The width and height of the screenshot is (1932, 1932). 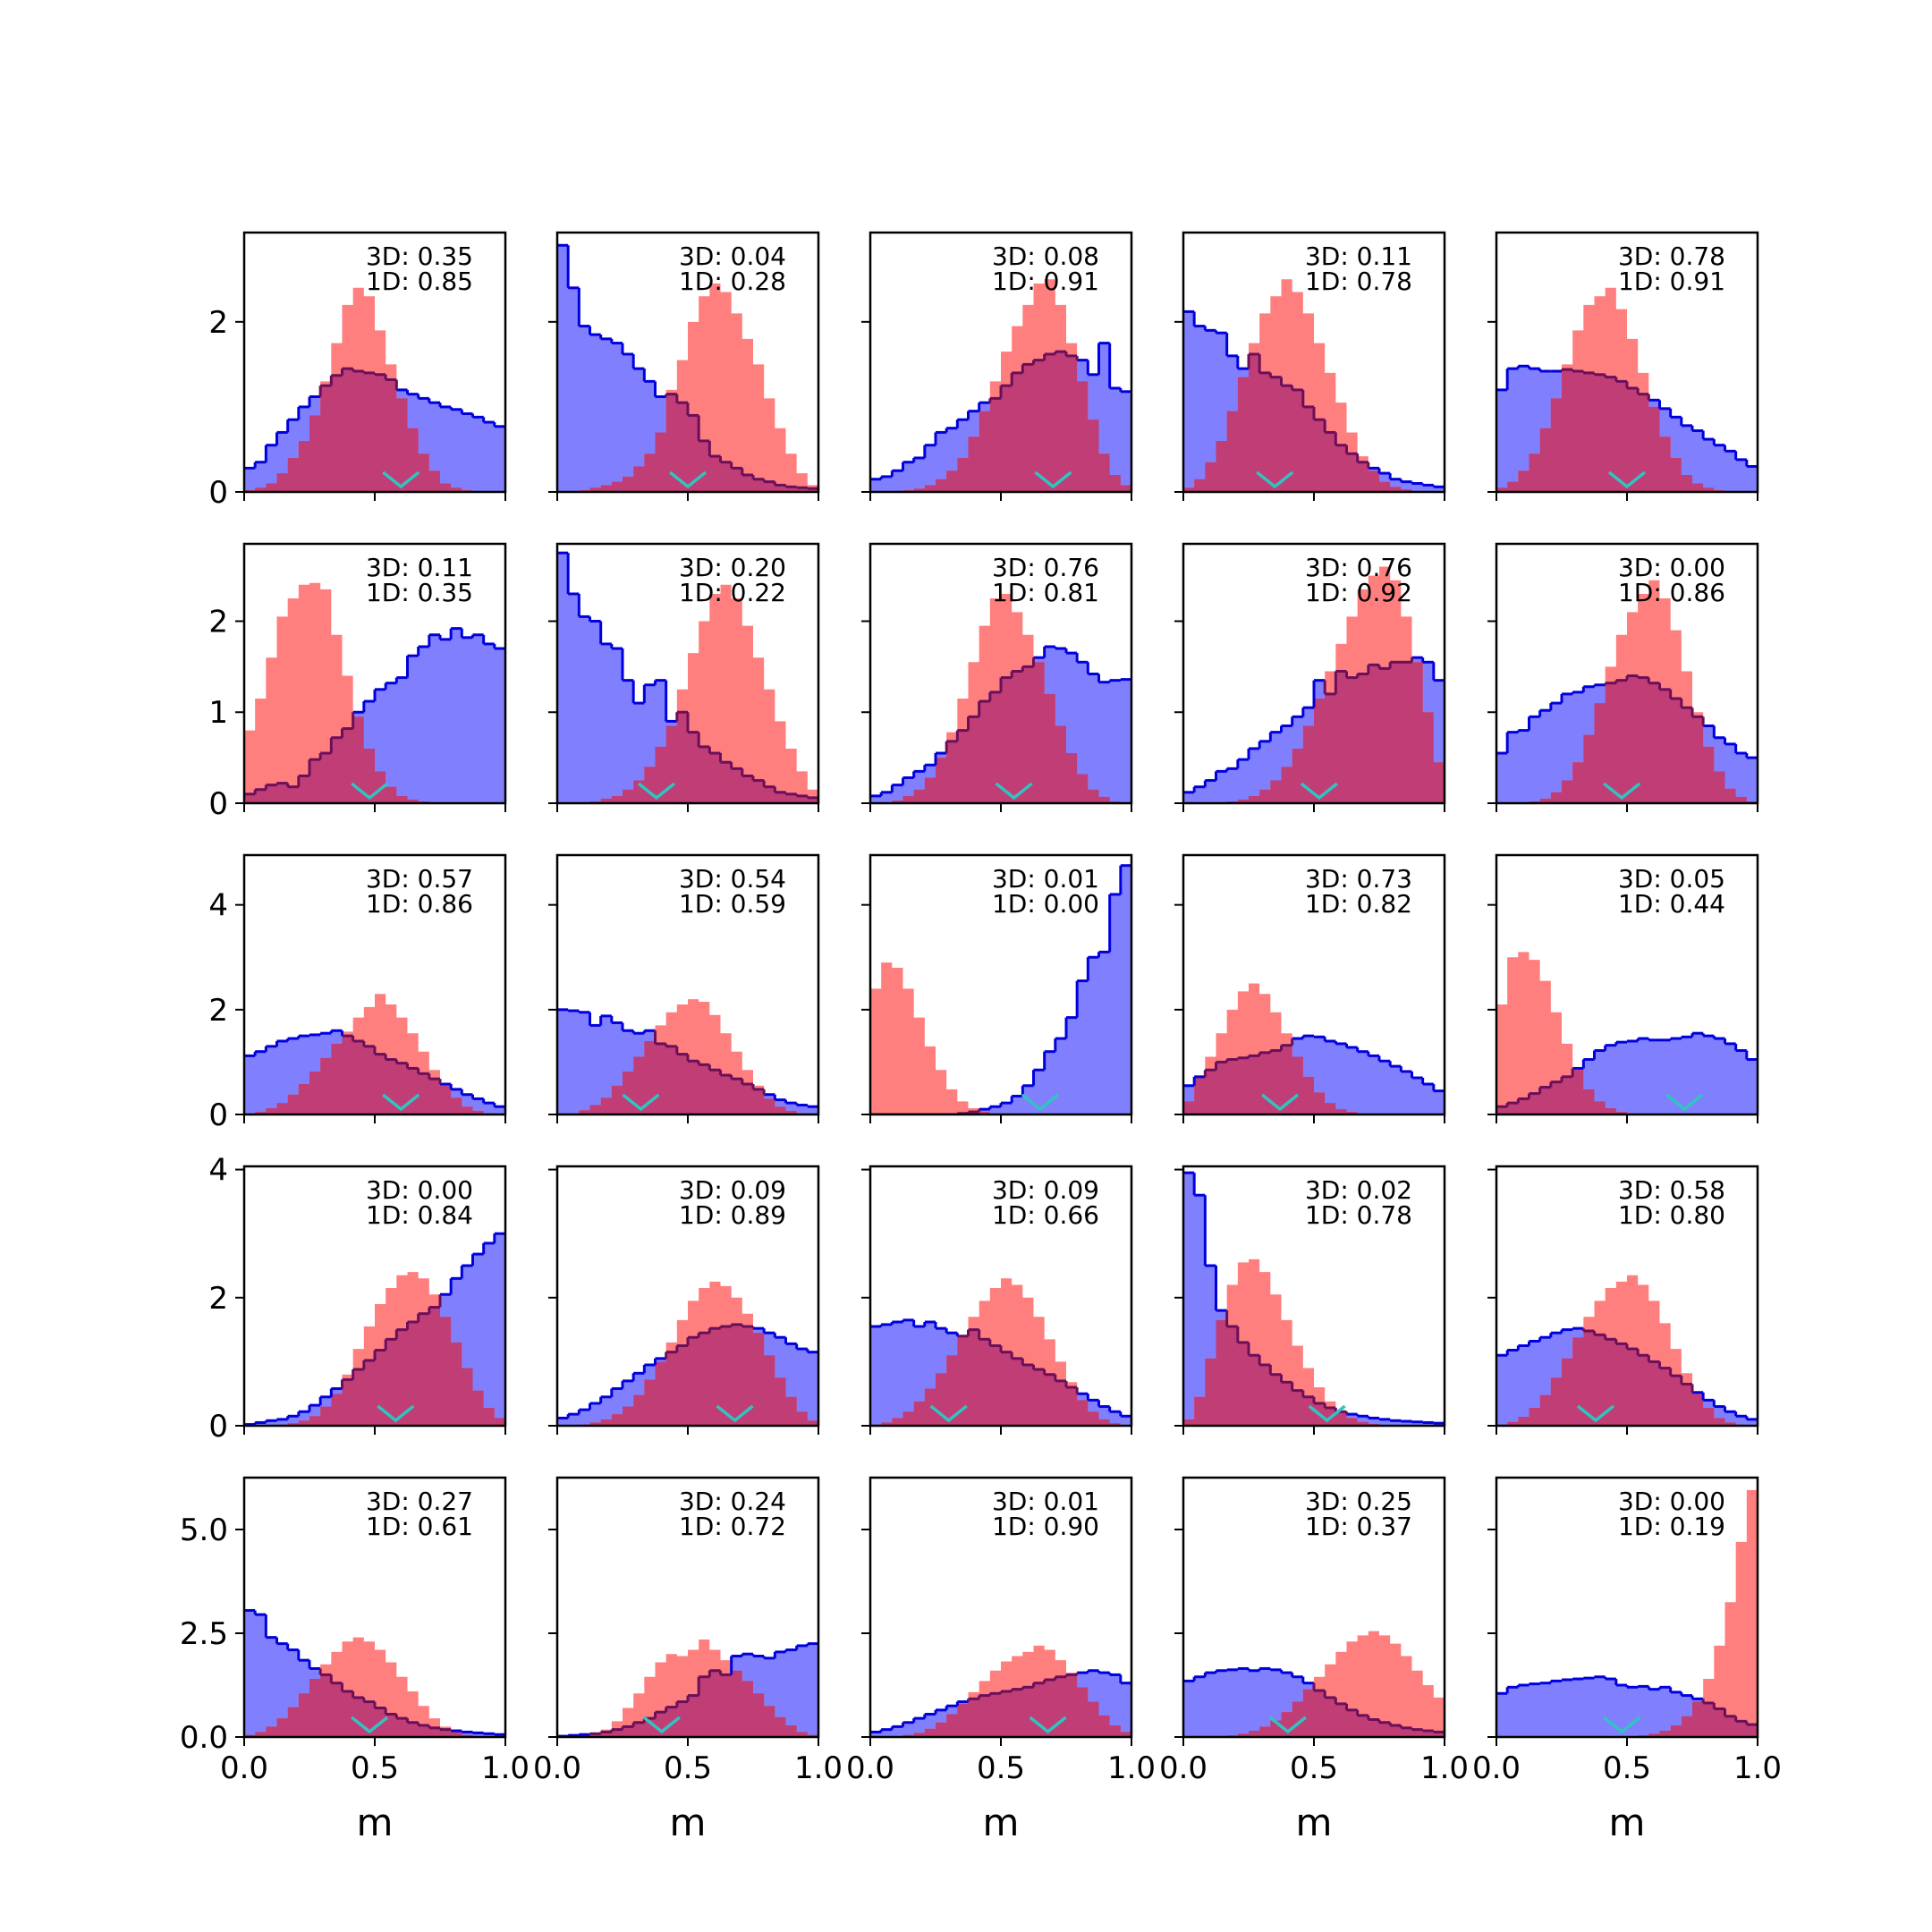 I want to click on label-1d: 1D: 0.86, so click(x=419, y=904).